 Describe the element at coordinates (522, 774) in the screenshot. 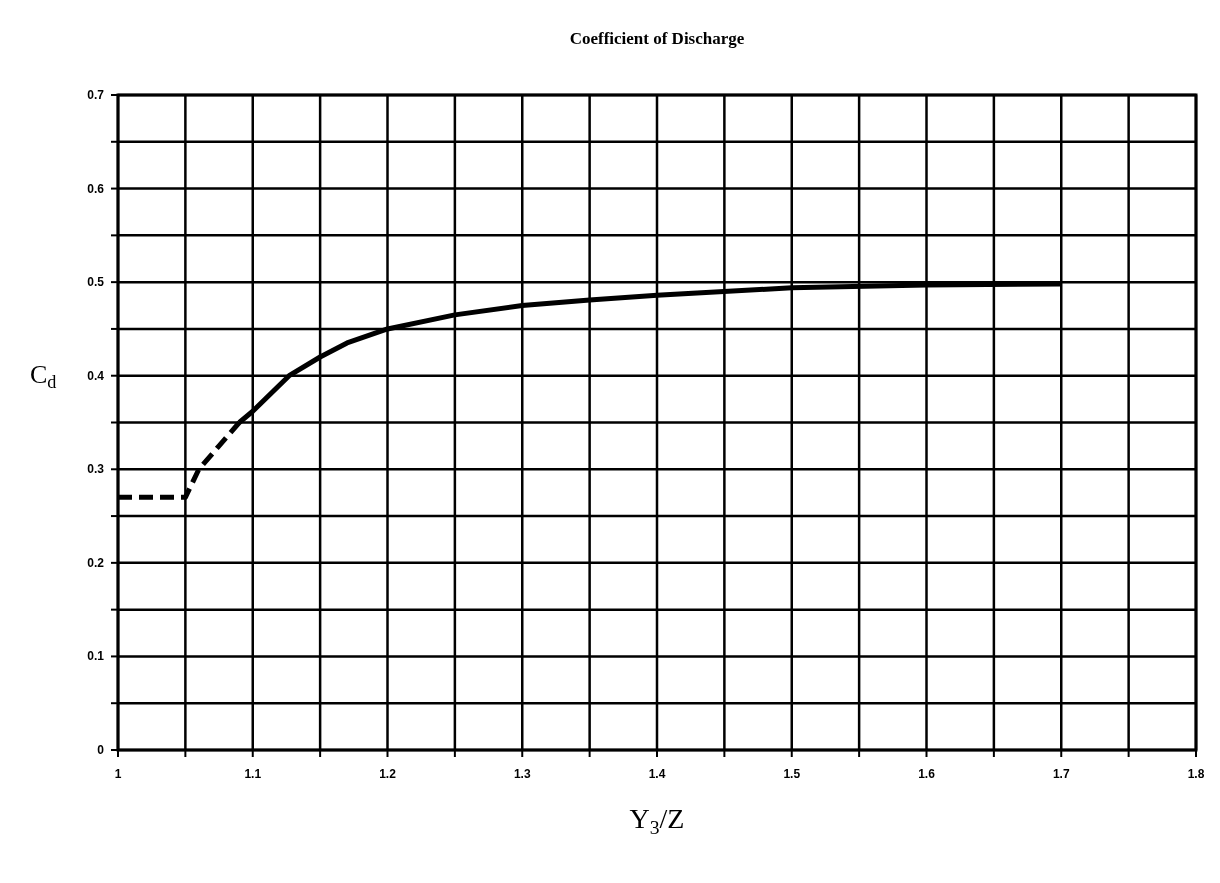

I see `x-tick-label: 1.3` at that location.